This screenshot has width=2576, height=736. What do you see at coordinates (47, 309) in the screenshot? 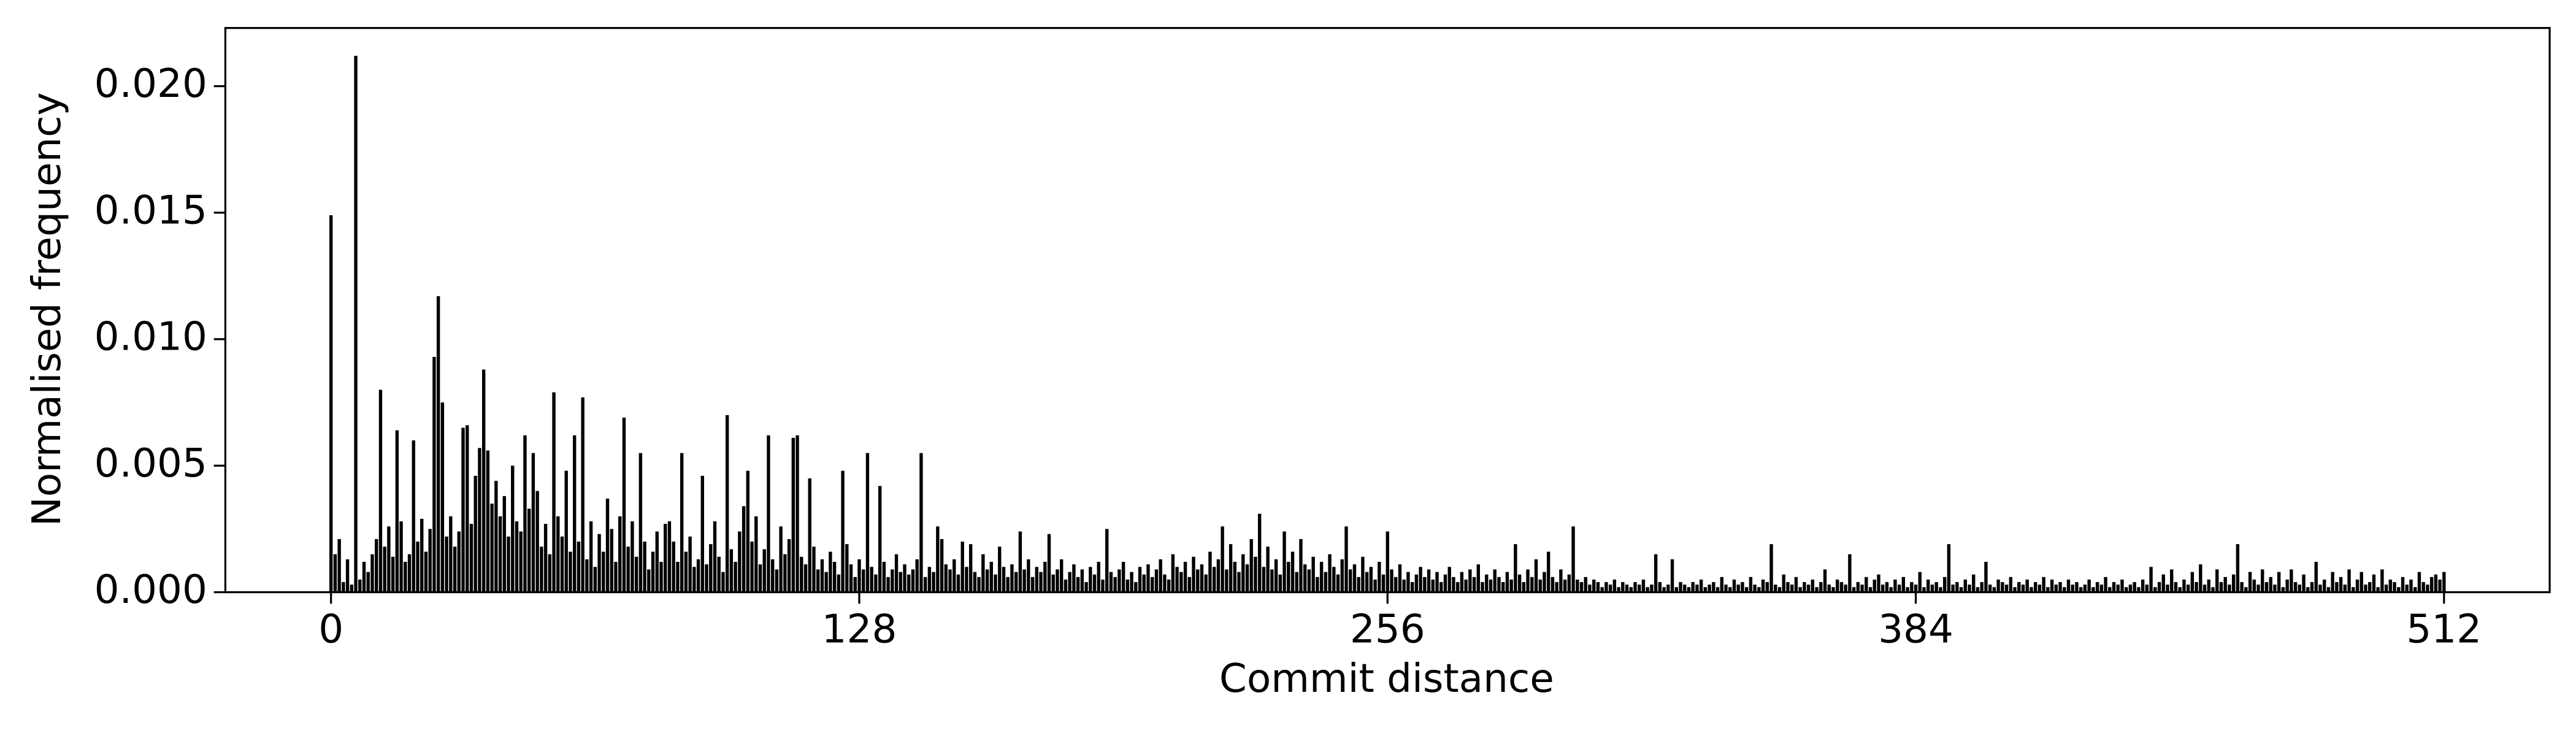
I see `y-axis-label: Normalised frequency` at bounding box center [47, 309].